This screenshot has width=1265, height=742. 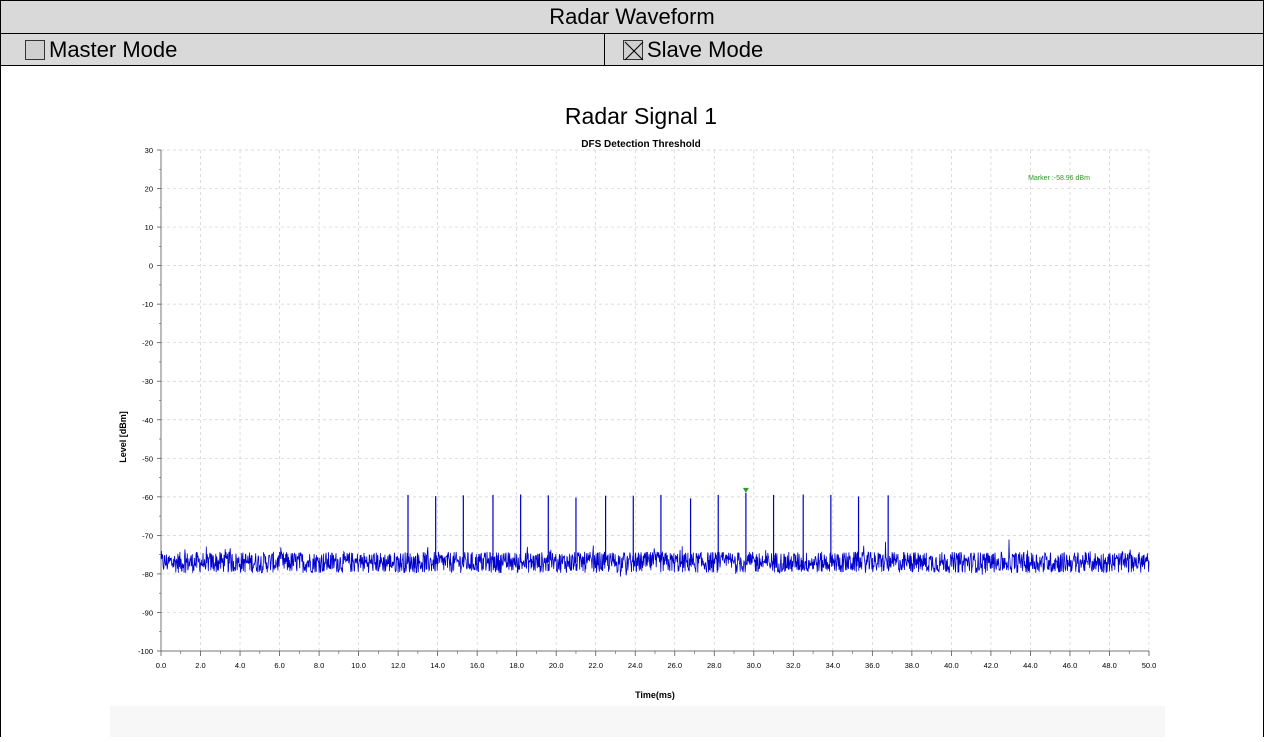 I want to click on x-tick-label: 14.0, so click(x=437, y=665).